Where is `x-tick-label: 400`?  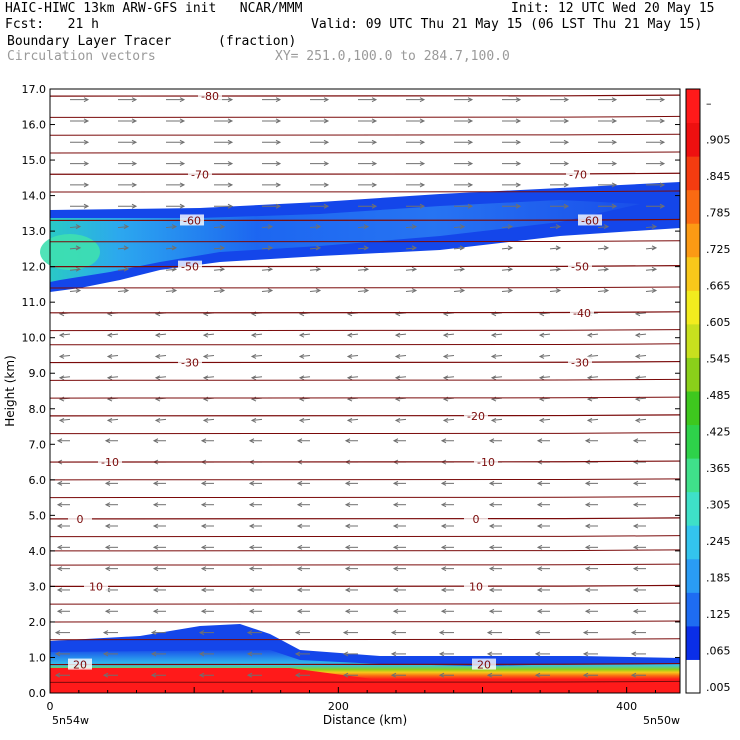 x-tick-label: 400 is located at coordinates (626, 706).